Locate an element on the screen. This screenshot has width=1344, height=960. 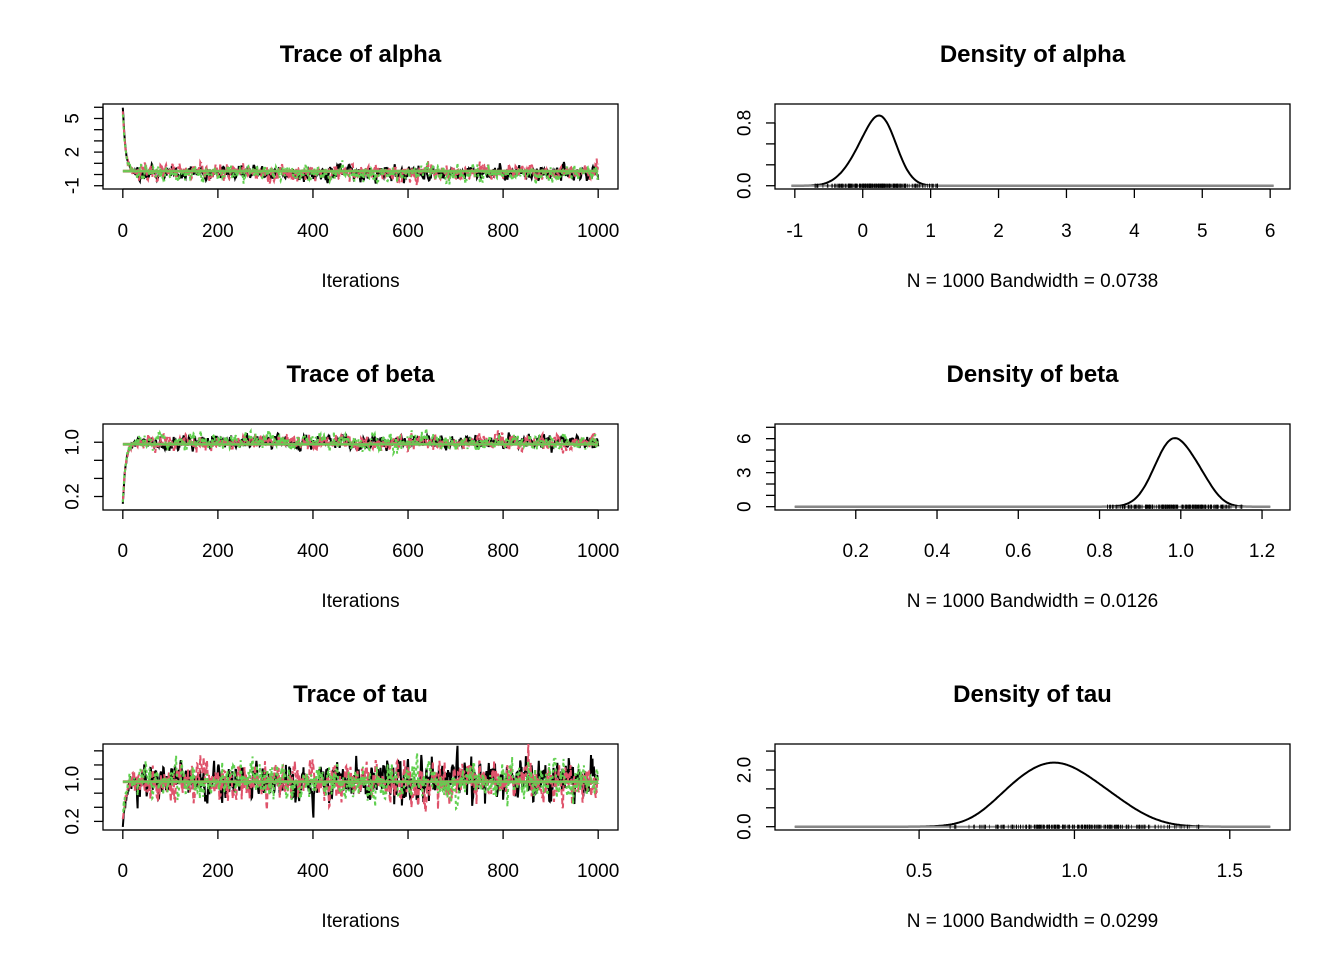
y-tick-label: 5 is located at coordinates (73, 118).